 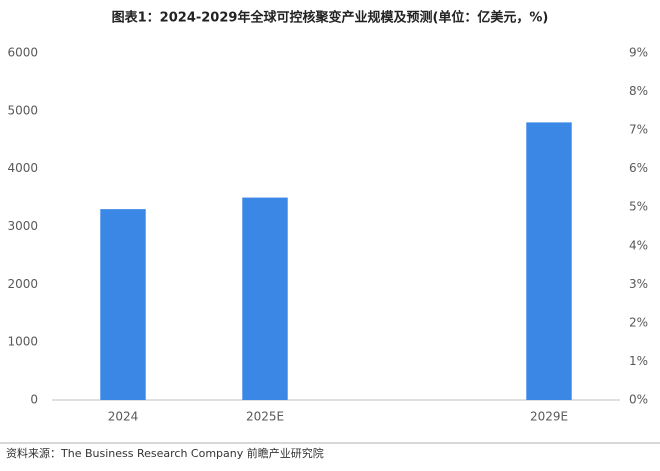 I want to click on y-tick-label: 0, so click(x=34, y=400).